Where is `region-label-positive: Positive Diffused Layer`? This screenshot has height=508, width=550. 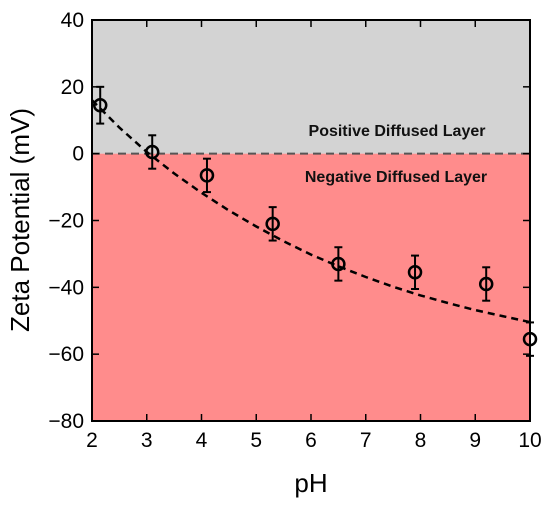 region-label-positive: Positive Diffused Layer is located at coordinates (397, 131).